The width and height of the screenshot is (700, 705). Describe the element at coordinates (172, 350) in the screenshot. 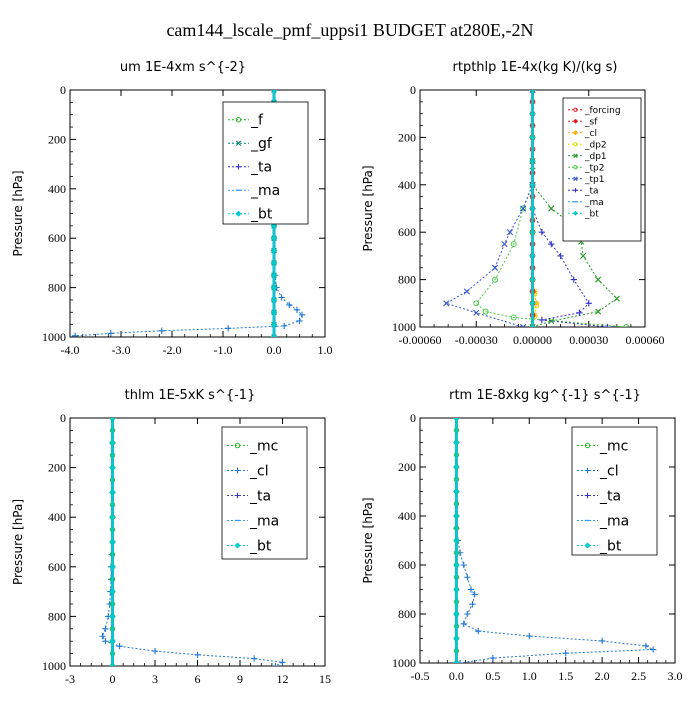

I see `x-tick-label: -2.0` at that location.